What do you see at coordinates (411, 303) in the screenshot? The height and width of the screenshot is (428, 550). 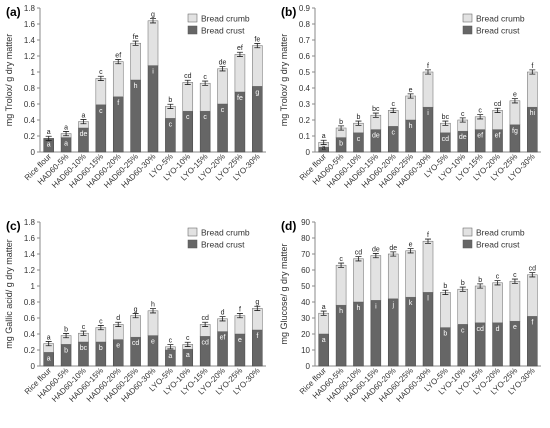 I see `significance-letter-crust: k` at bounding box center [411, 303].